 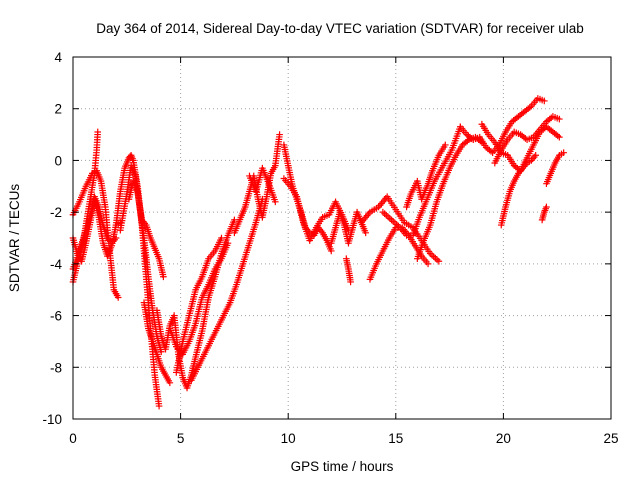 I want to click on x-tick-label: 5, so click(x=181, y=438).